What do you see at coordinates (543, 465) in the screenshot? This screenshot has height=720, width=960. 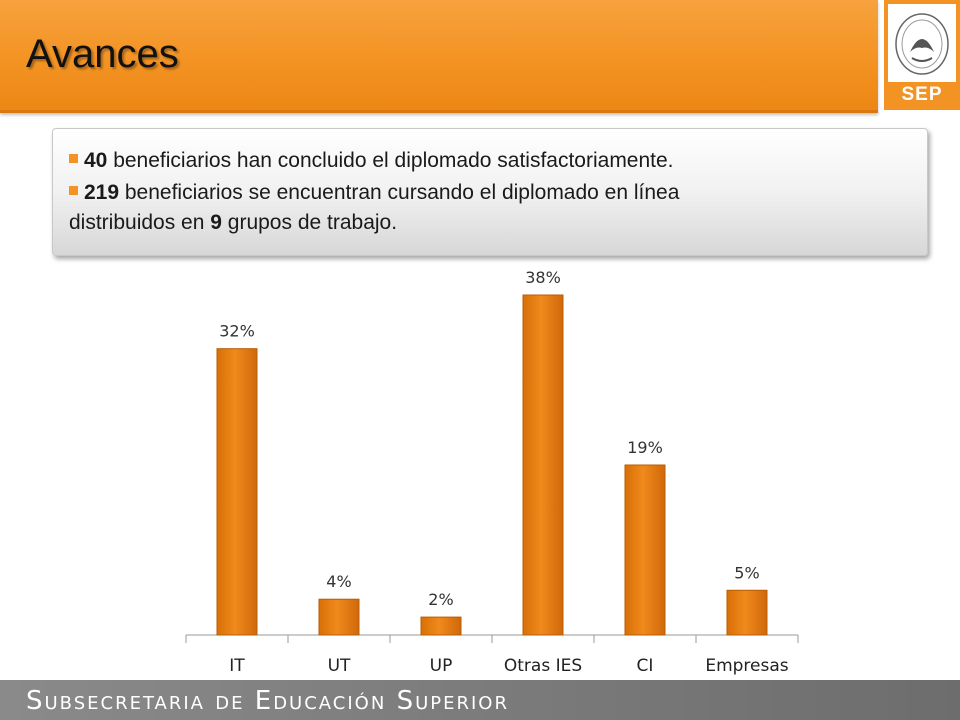 I see `bar-otras-ies` at bounding box center [543, 465].